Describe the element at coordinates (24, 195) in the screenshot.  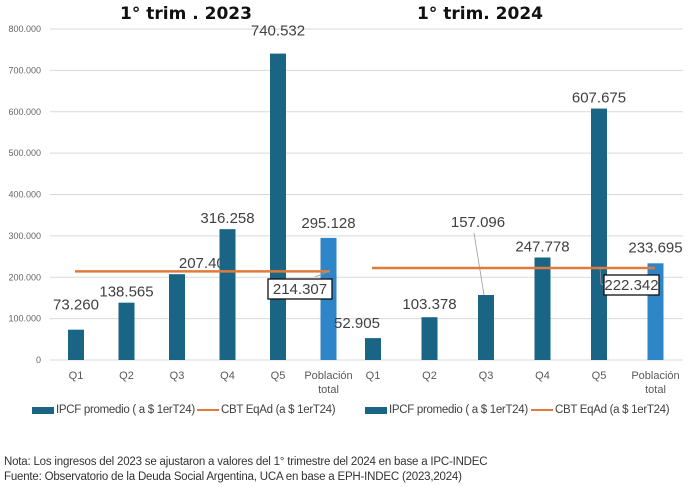
I see `y-tick-label: 400.000` at that location.